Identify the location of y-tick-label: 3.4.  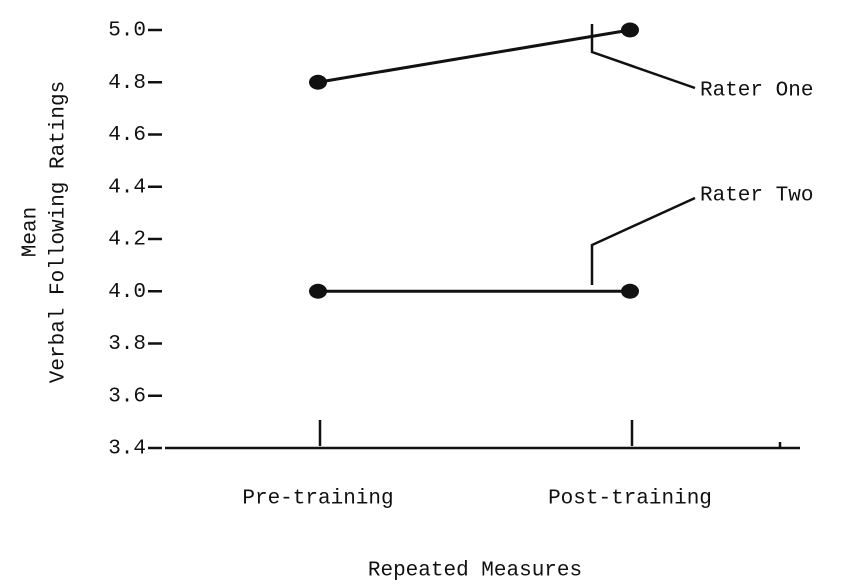
(127, 449).